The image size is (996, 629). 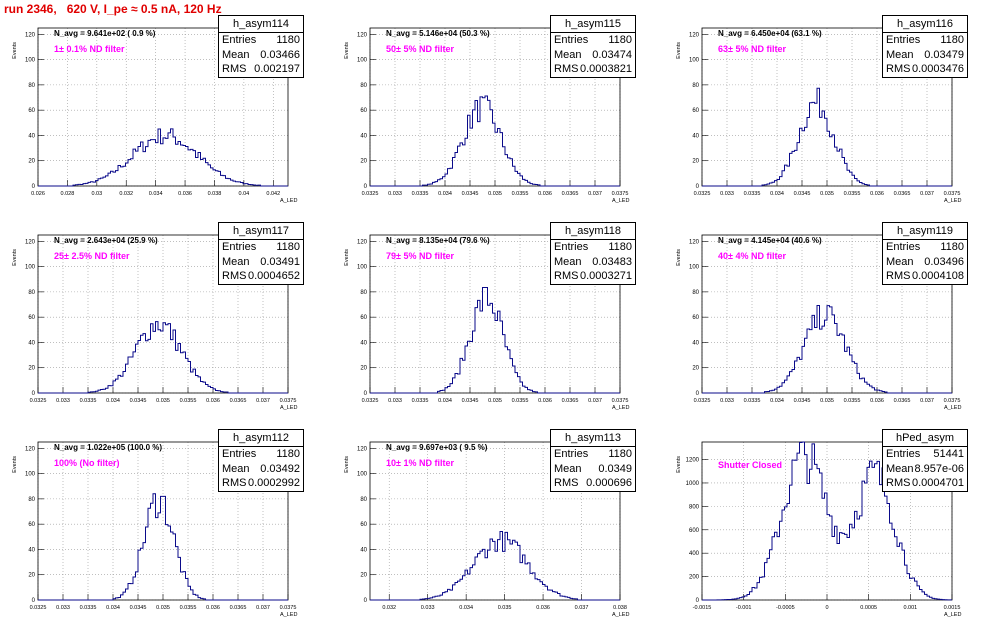 What do you see at coordinates (620, 608) in the screenshot?
I see `x-tick-label: 0.038` at bounding box center [620, 608].